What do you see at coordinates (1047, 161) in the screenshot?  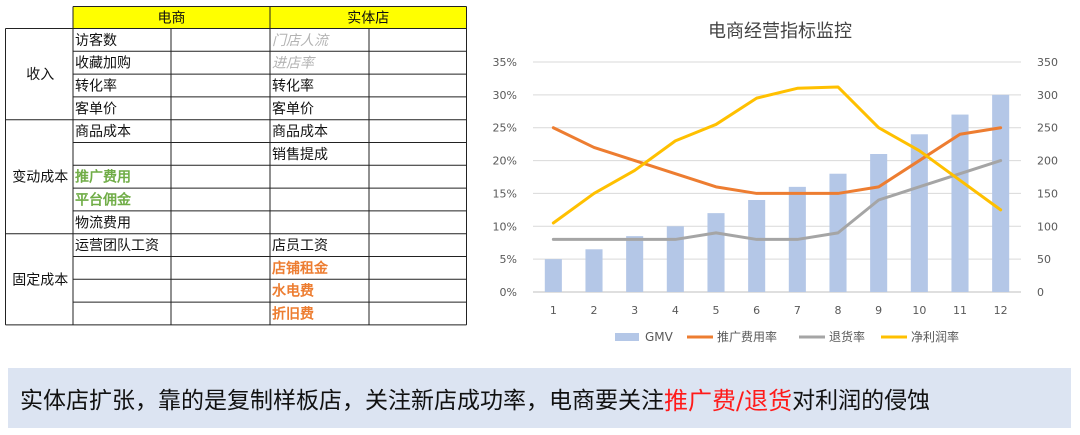 I see `y-right-tick: 200` at bounding box center [1047, 161].